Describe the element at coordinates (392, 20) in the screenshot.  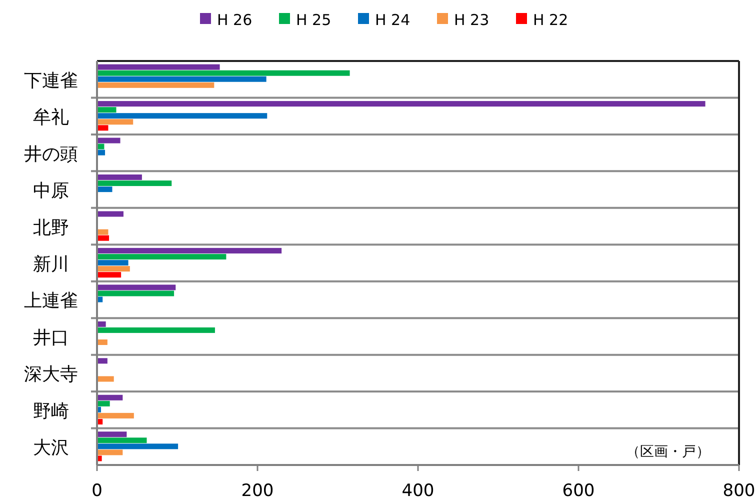
I see `legend-label: H 24` at that location.